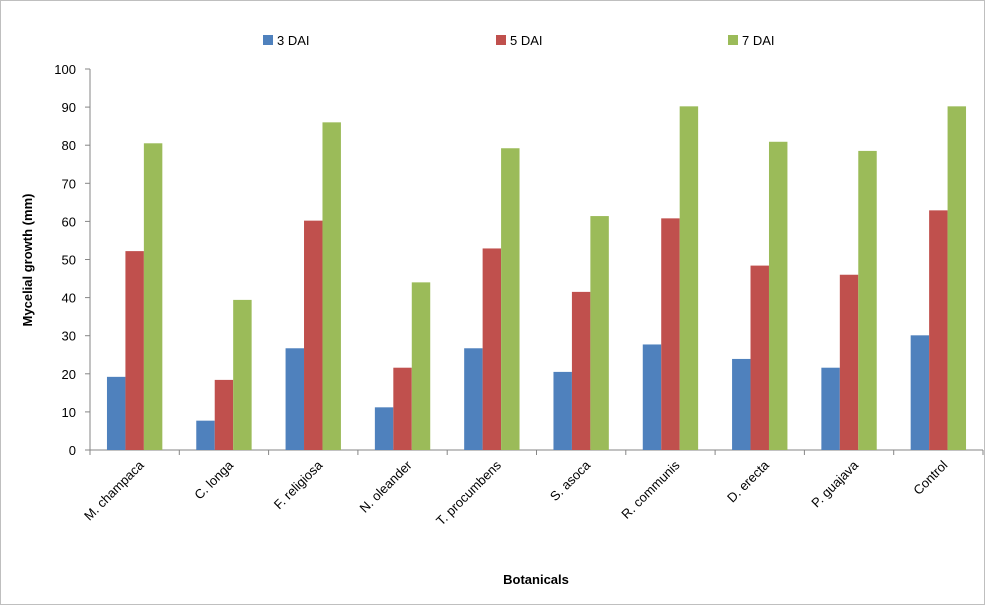  I want to click on legend: 3 DAI 5 DAI 7 DAI, so click(519, 40).